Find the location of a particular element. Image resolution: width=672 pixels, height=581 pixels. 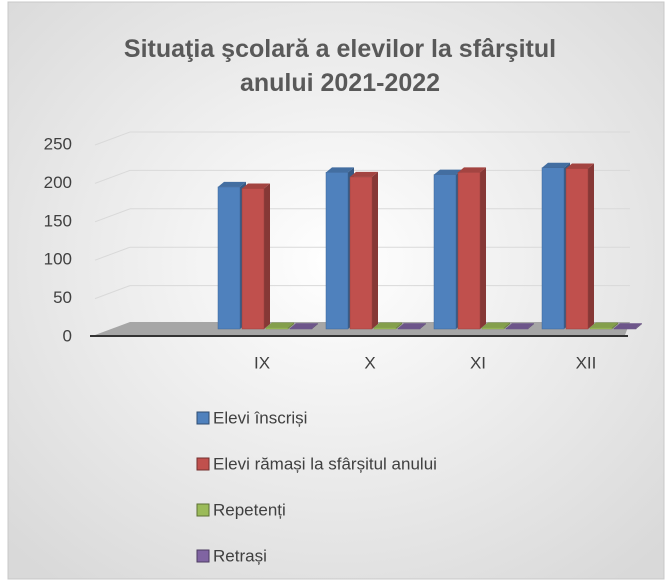

y-tick-label: 200 is located at coordinates (58, 182).